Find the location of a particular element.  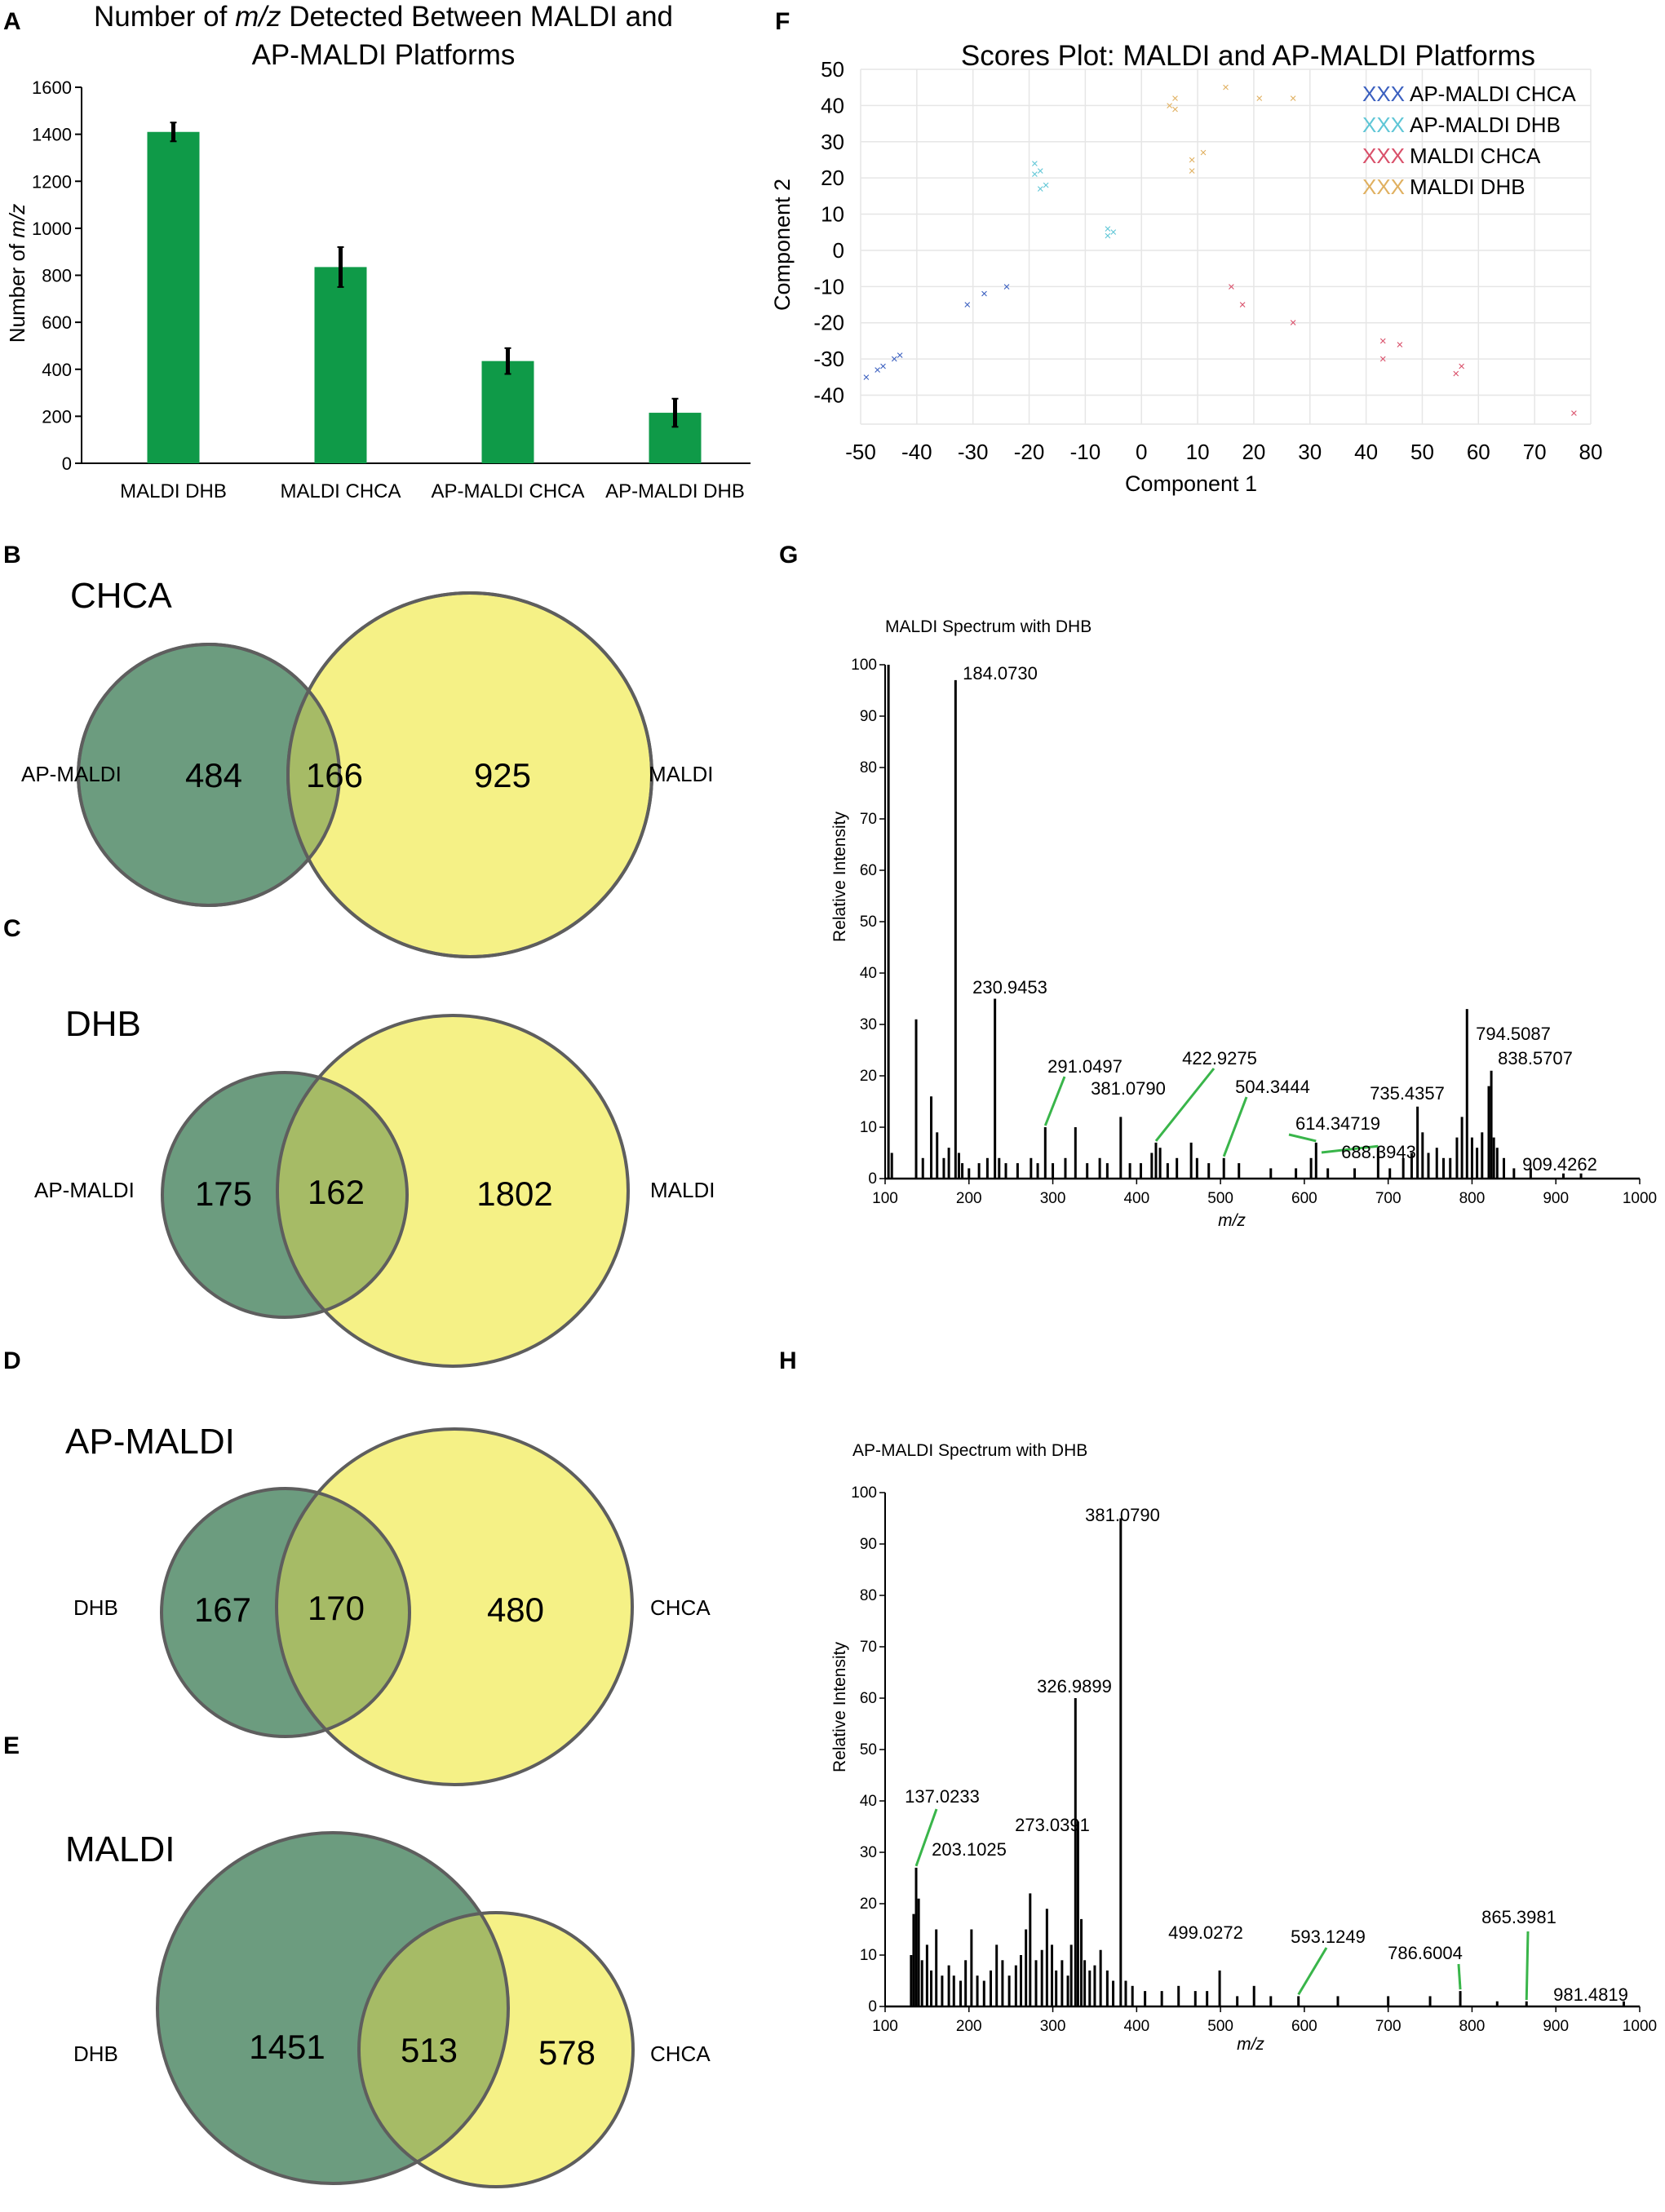

spectrum-annotation: 291.0497 is located at coordinates (1085, 1066).